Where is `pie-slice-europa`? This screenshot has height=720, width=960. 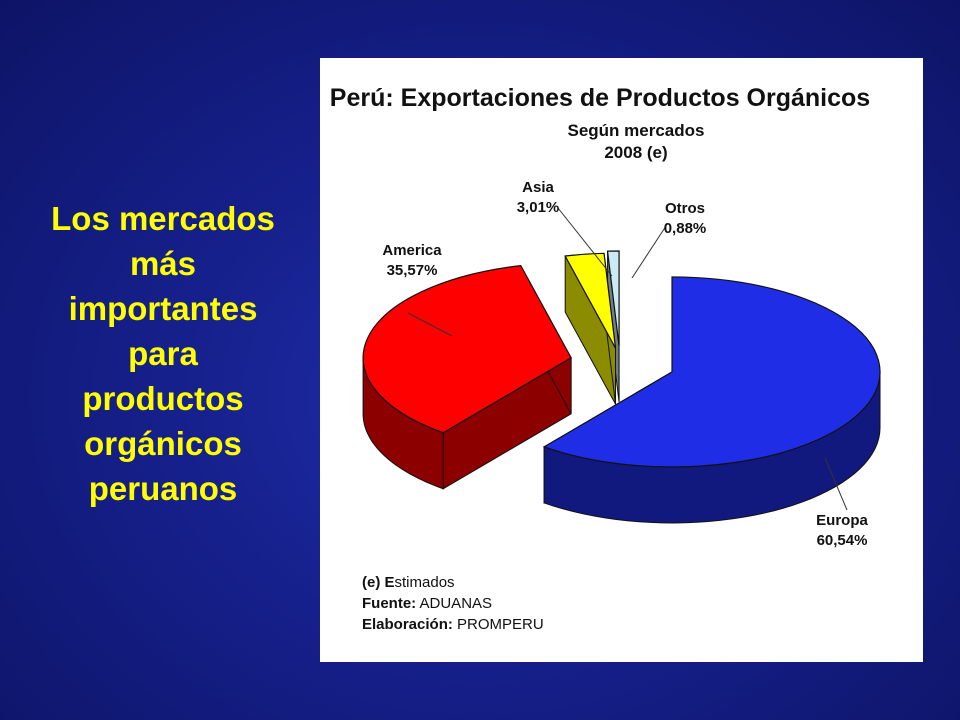
pie-slice-europa is located at coordinates (711, 400).